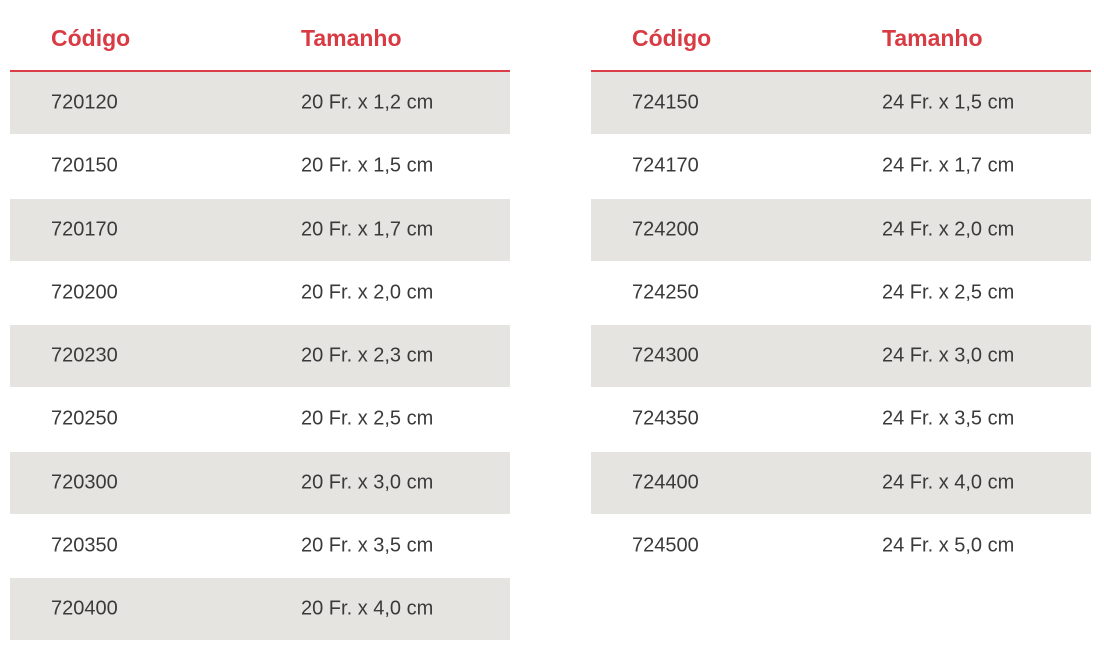 The height and width of the screenshot is (655, 1104). What do you see at coordinates (841, 293) in the screenshot?
I see `table-row: 724250 24 Fr. x 2,5 cm` at bounding box center [841, 293].